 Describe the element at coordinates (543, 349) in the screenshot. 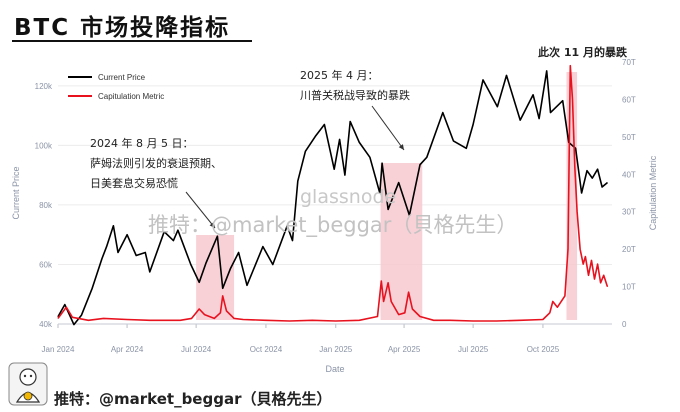

I see `x-tick-label: Oct 2025` at that location.